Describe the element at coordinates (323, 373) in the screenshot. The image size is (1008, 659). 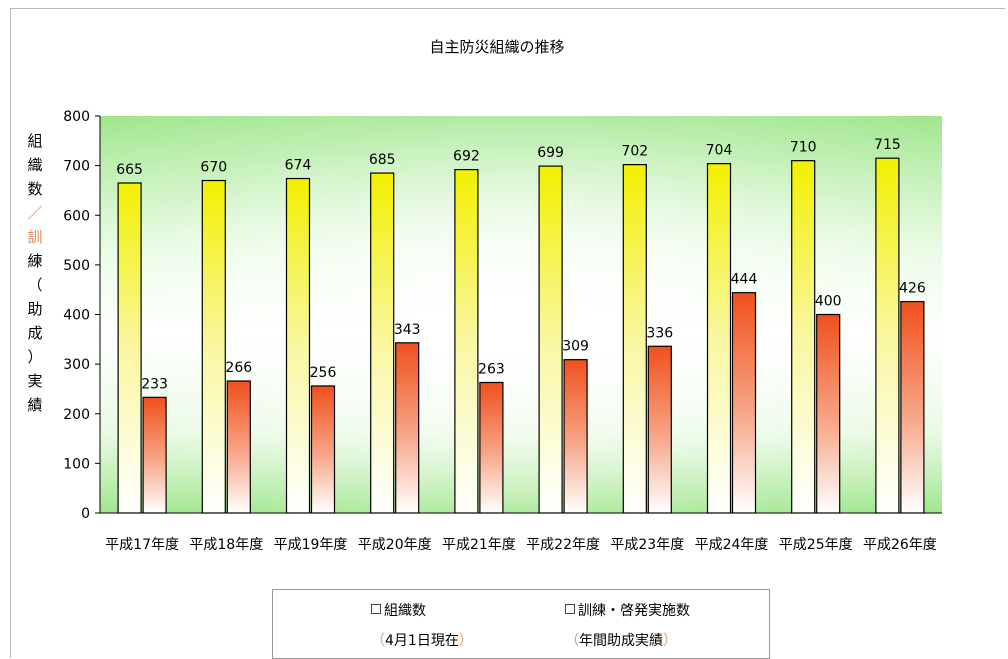
I see `data-label: 256` at that location.